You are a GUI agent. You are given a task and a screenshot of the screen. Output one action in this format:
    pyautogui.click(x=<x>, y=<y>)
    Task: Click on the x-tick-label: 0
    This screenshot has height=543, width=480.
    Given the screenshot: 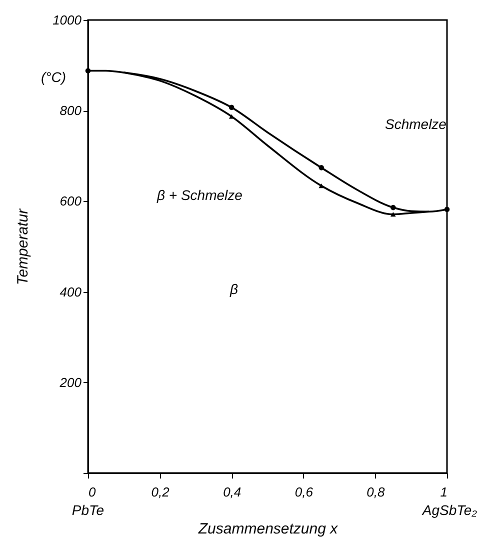 What is the action you would take?
    pyautogui.click(x=92, y=492)
    